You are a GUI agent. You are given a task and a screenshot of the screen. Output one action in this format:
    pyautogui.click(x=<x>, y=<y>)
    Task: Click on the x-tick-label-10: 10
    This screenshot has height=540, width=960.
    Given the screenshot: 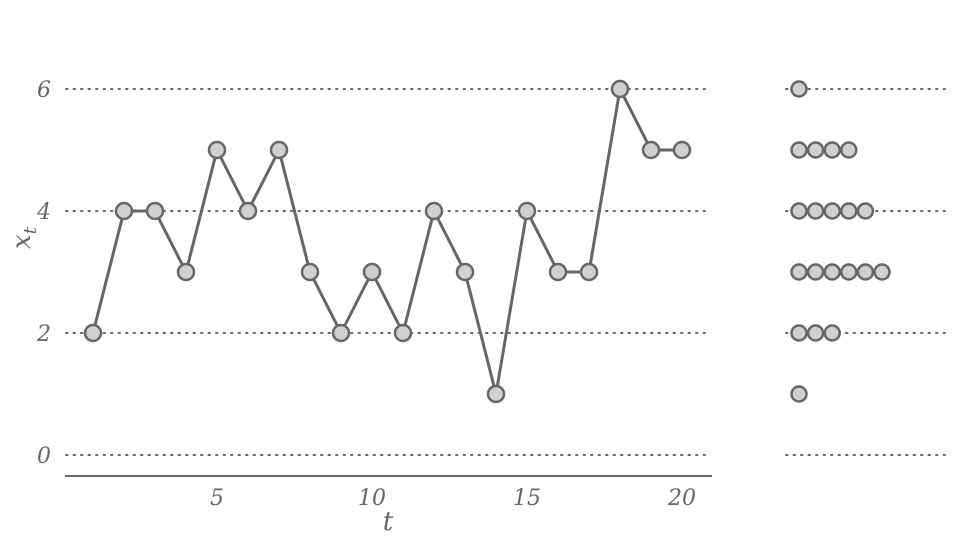 What is the action you would take?
    pyautogui.click(x=372, y=498)
    